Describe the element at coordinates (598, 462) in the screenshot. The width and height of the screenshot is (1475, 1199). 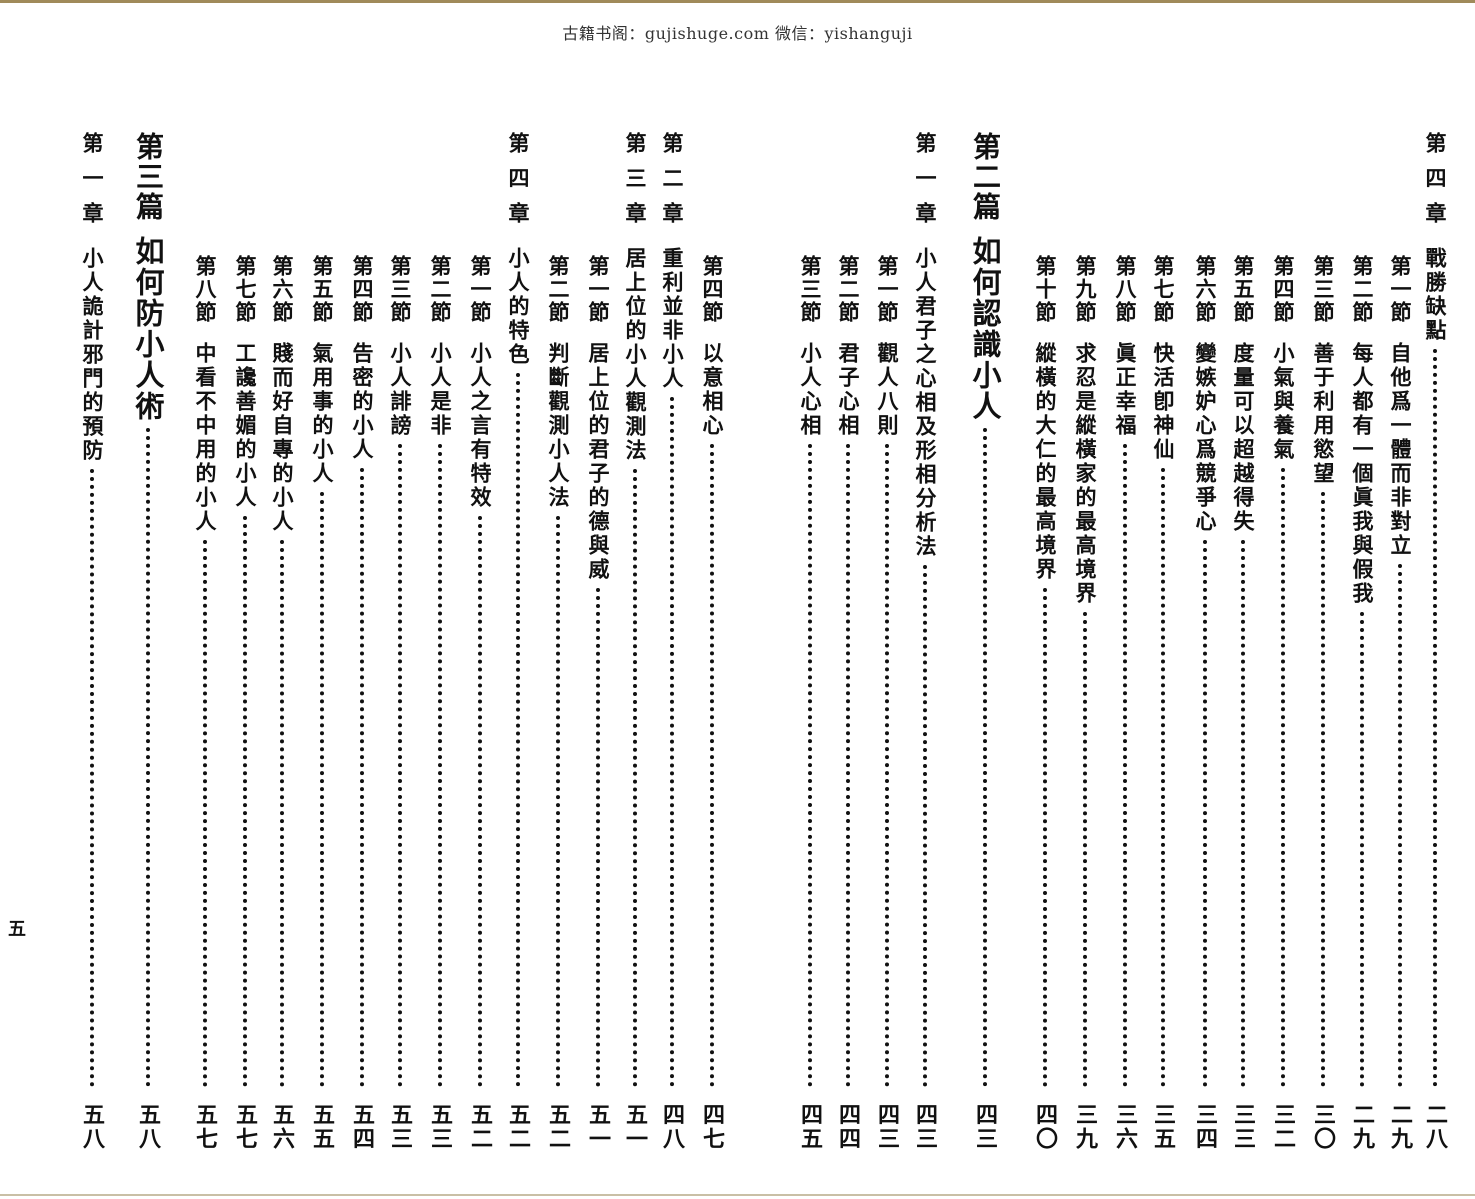
I see `entry-title: 居上位的君子的德與威` at that location.